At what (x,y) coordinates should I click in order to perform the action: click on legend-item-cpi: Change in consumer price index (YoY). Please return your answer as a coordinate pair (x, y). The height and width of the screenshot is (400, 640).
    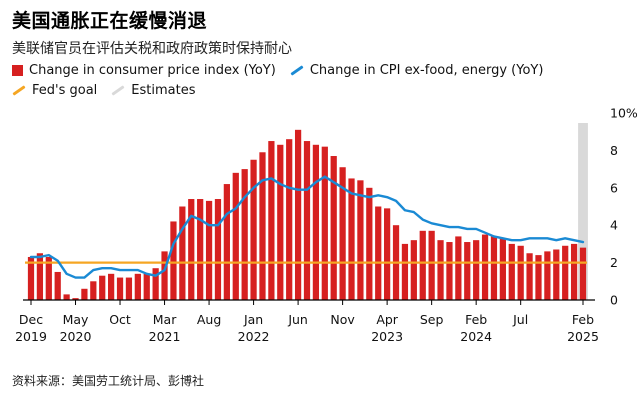
    Looking at the image, I should click on (144, 70).